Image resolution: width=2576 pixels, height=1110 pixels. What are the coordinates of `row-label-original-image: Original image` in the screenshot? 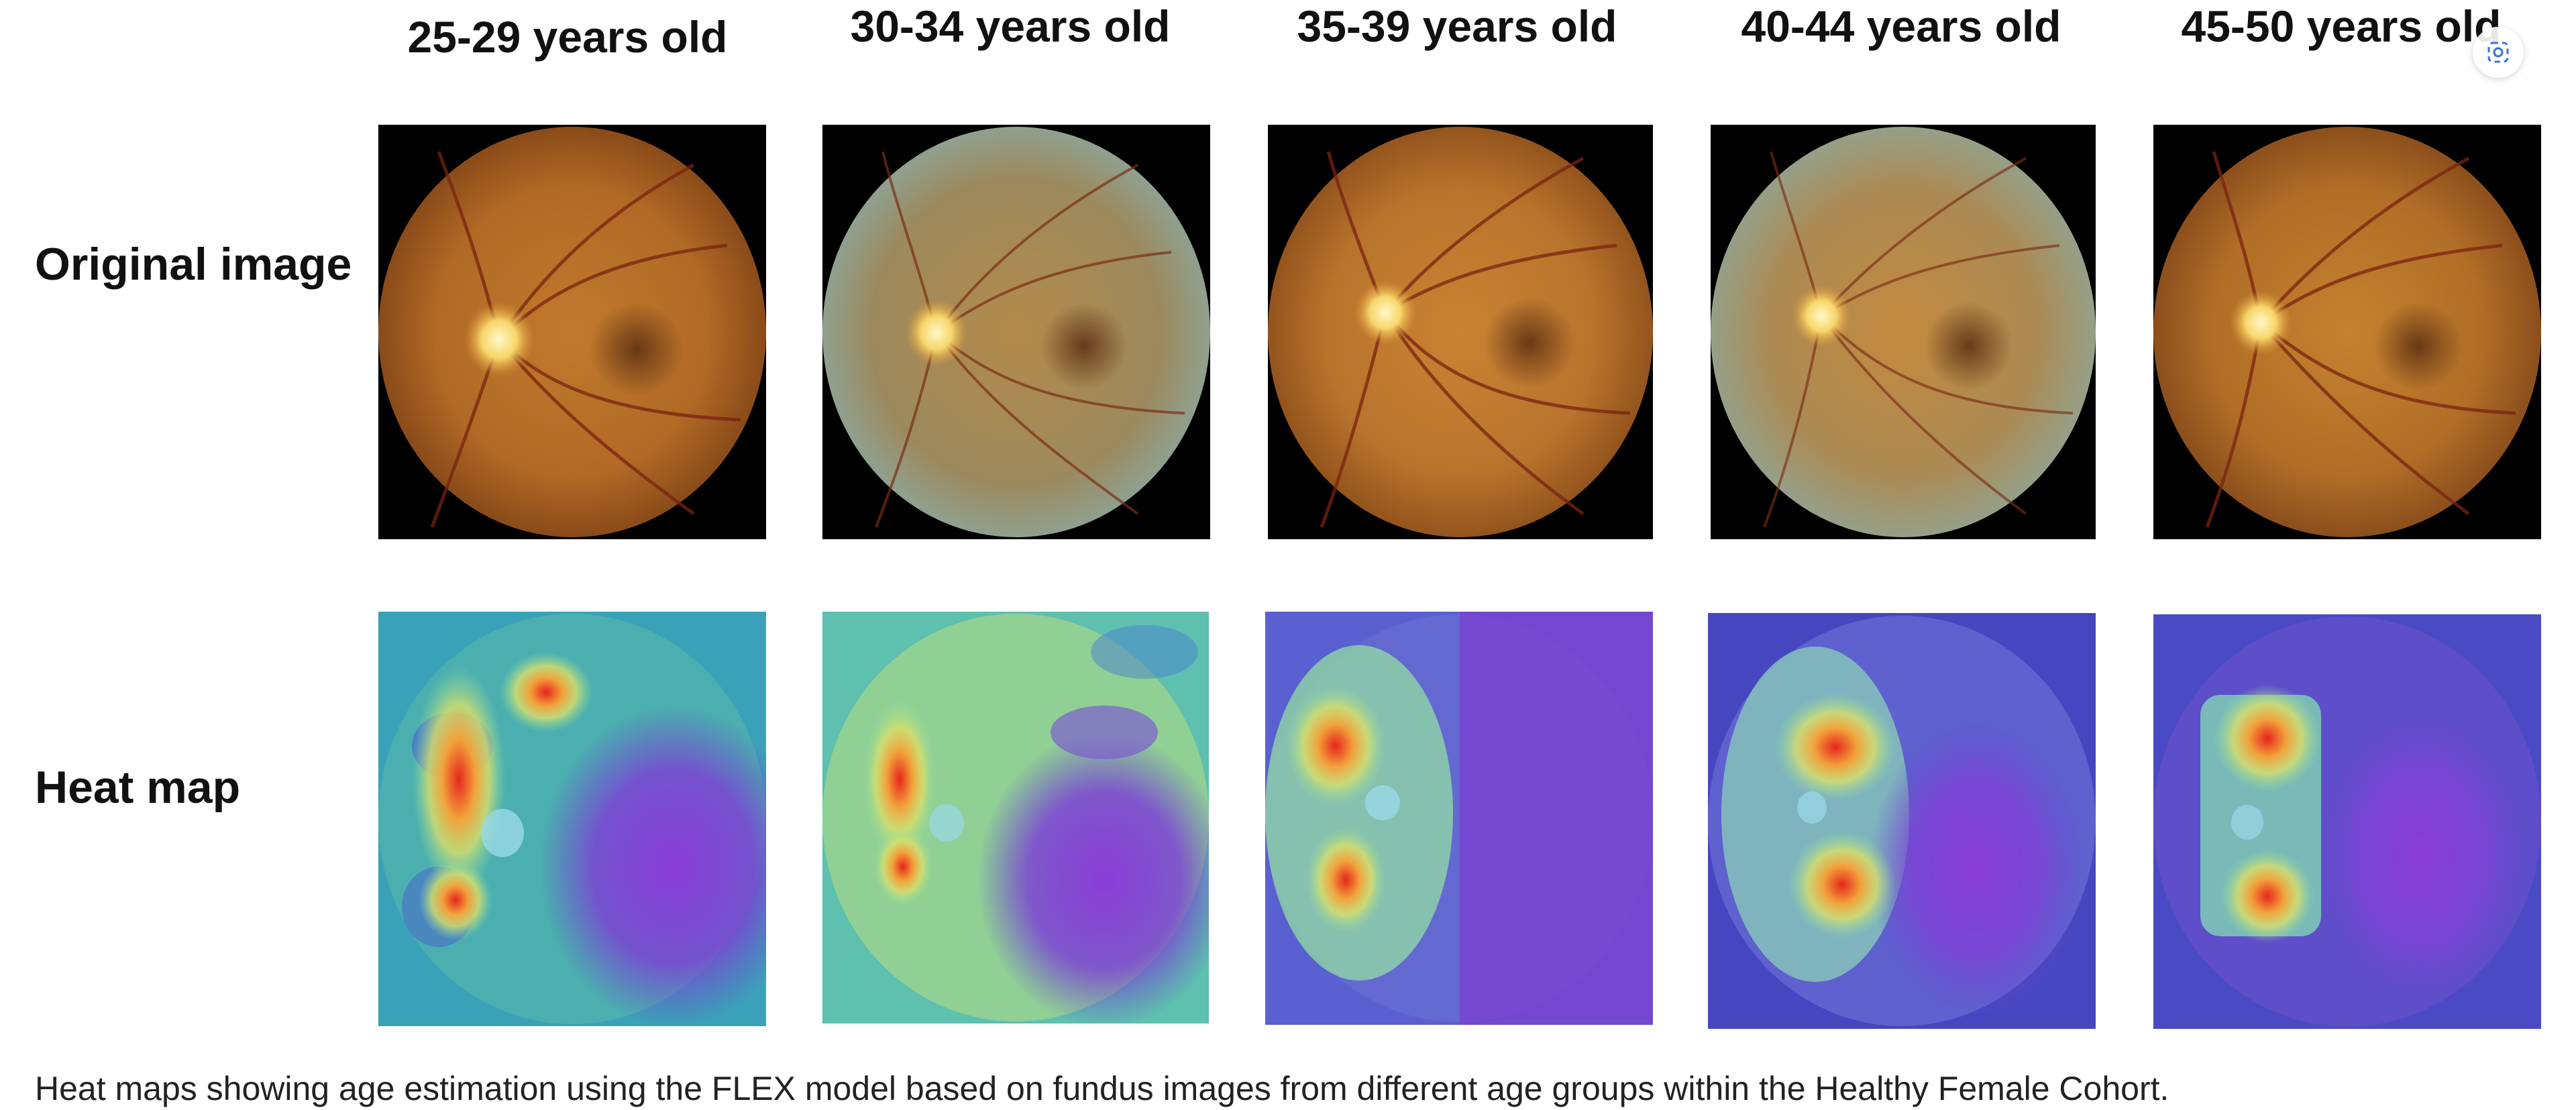 It's located at (193, 264).